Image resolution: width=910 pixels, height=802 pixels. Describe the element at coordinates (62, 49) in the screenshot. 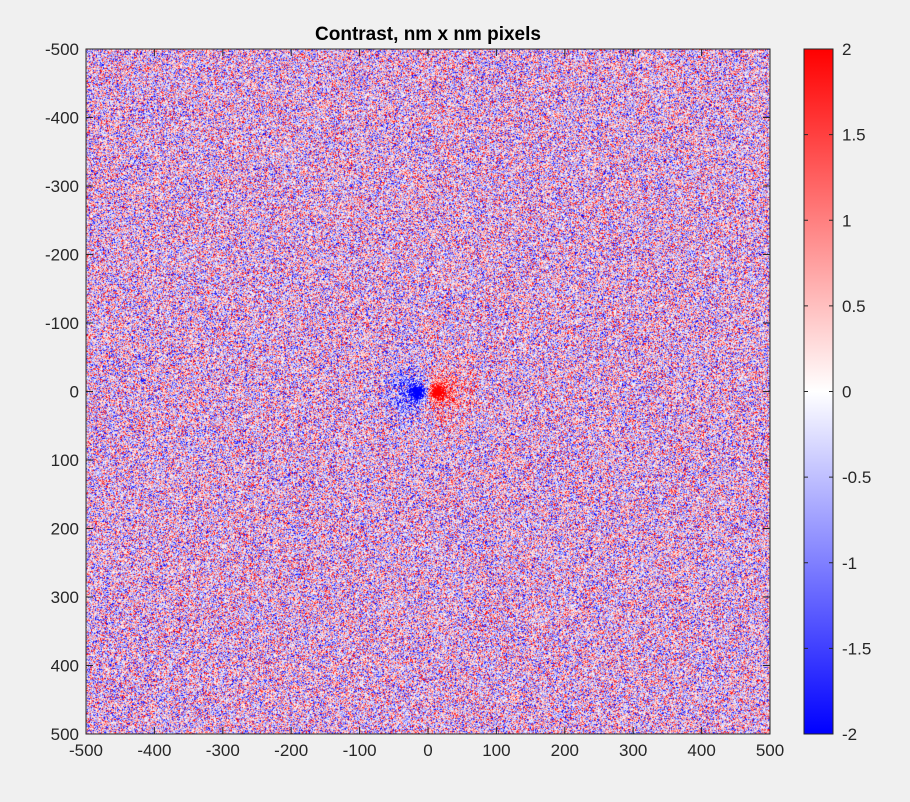

I see `y-tick-label: -500` at that location.